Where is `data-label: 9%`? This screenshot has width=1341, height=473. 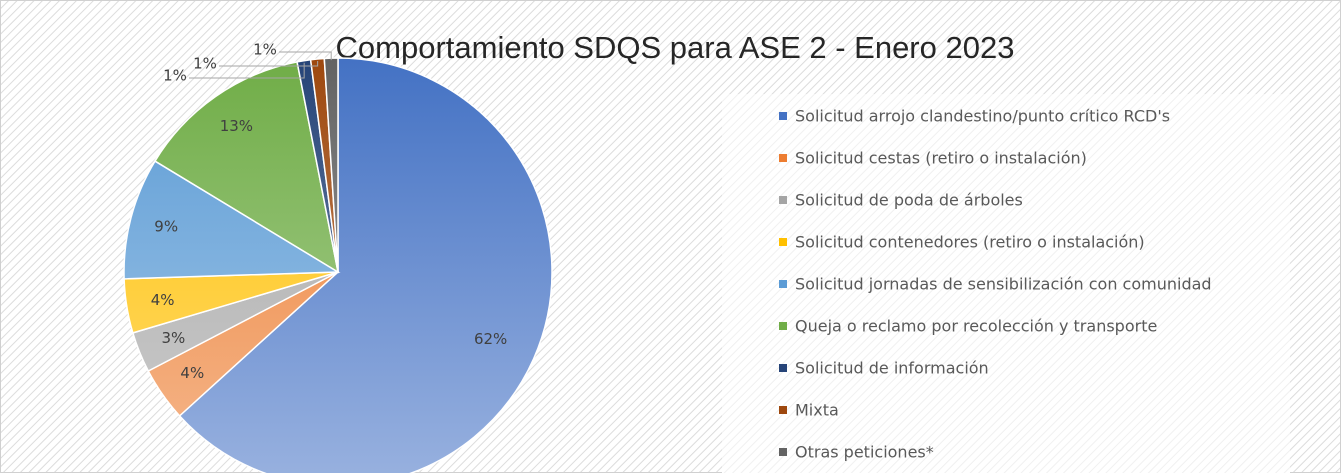 data-label: 9% is located at coordinates (166, 226).